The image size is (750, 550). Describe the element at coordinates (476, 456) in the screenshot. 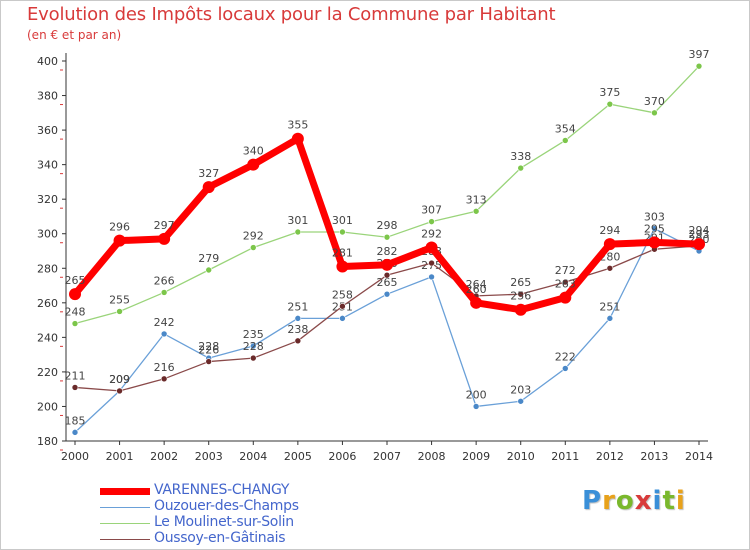

I see `x-tick-label: 2009` at that location.